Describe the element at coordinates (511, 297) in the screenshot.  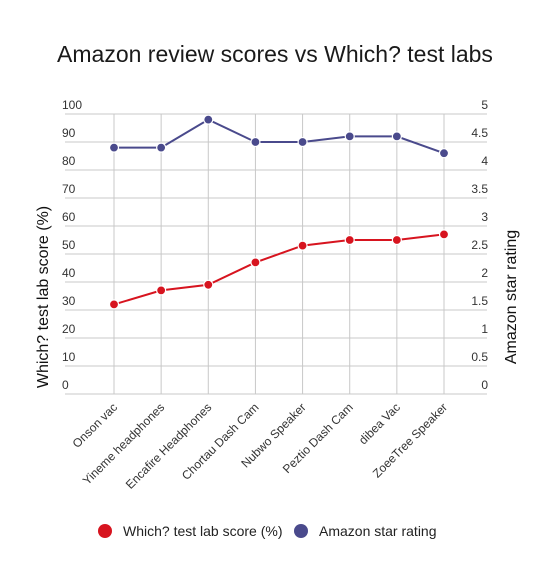
I see `right-axis-title: Amazon star rating` at that location.